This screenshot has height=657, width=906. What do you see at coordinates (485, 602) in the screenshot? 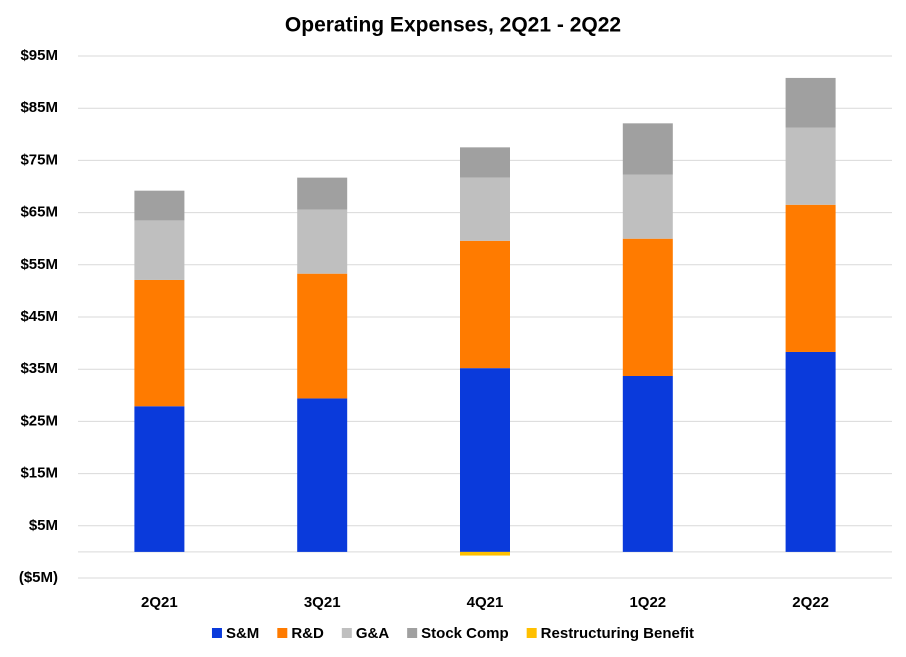
I see `x-tick-label: 4Q21` at bounding box center [485, 602].